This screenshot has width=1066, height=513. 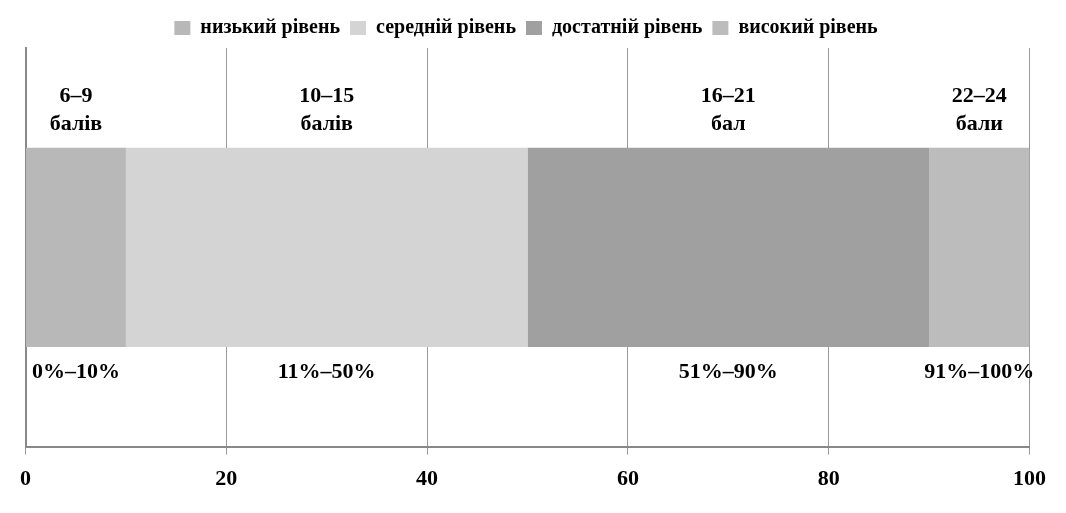 What do you see at coordinates (75, 370) in the screenshot?
I see `annotation: 0%–10%` at bounding box center [75, 370].